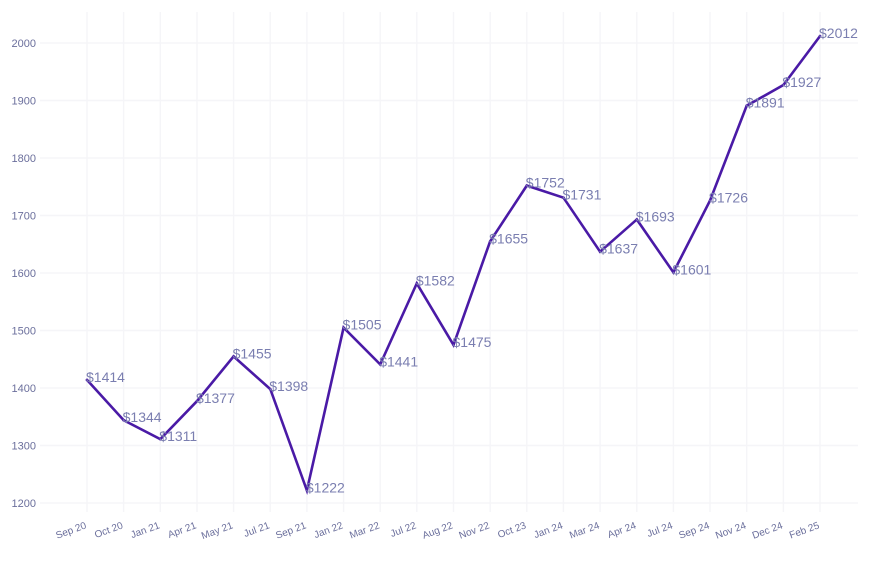  I want to click on y-tick-label: 1600, so click(24, 274).